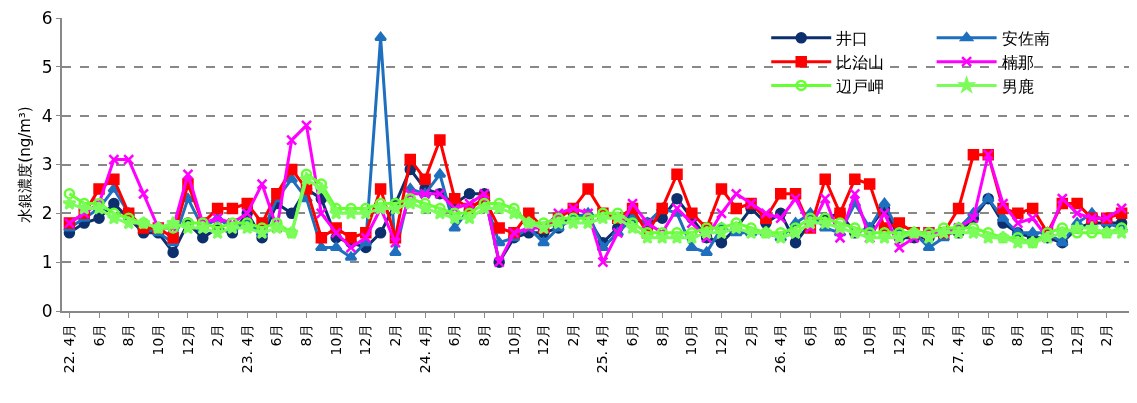 The image size is (1137, 403). Describe the element at coordinates (860, 62) in the screenshot. I see `legend-label: 比治山` at that location.